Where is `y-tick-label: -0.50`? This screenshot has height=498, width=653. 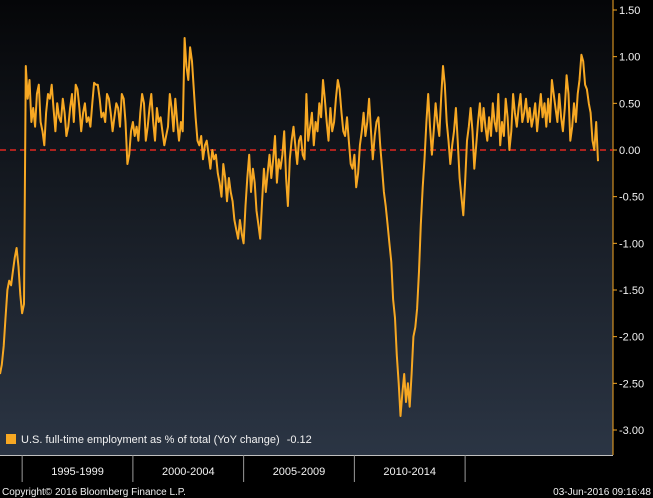
y-tick-label: -0.50 is located at coordinates (631, 198).